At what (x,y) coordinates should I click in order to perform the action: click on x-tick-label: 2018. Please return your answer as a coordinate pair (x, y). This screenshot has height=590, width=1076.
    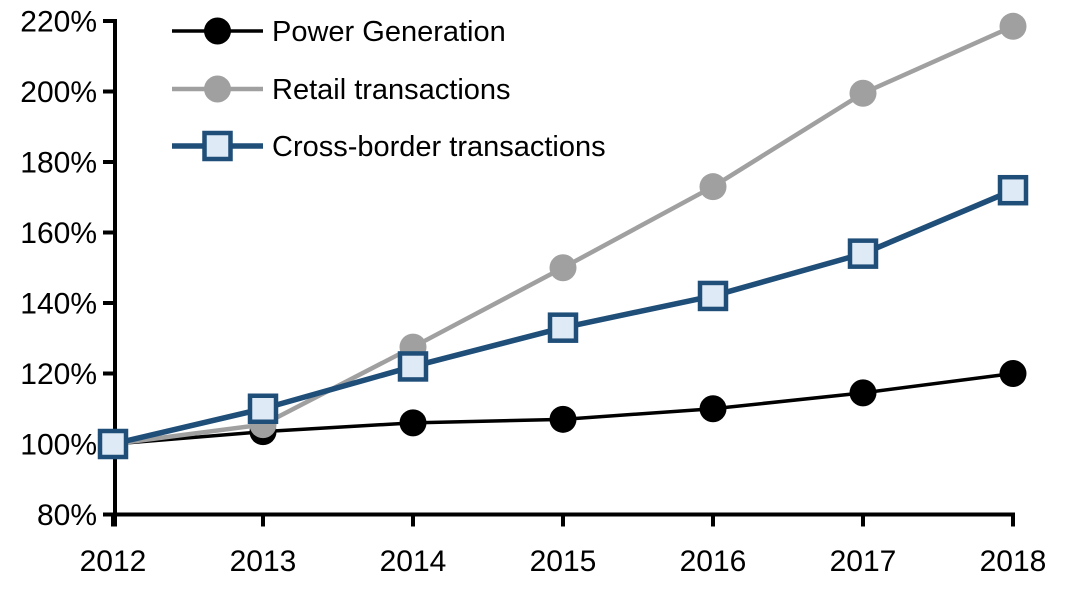
    Looking at the image, I should click on (1013, 561).